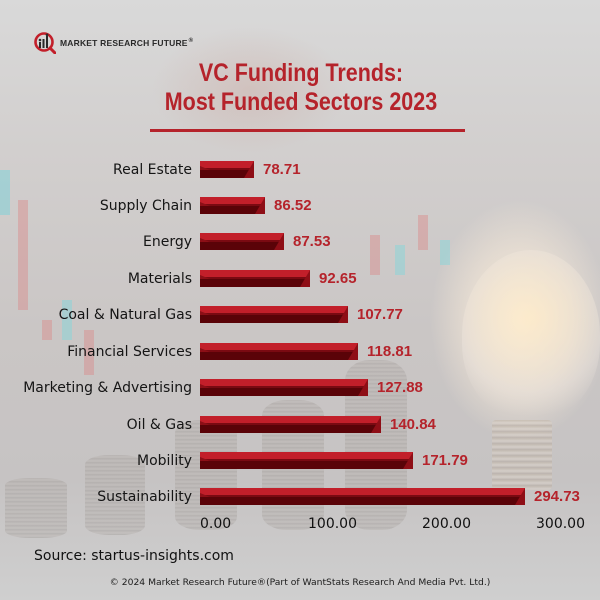 The image size is (600, 600). Describe the element at coordinates (557, 496) in the screenshot. I see `value-label: 294.73` at that location.